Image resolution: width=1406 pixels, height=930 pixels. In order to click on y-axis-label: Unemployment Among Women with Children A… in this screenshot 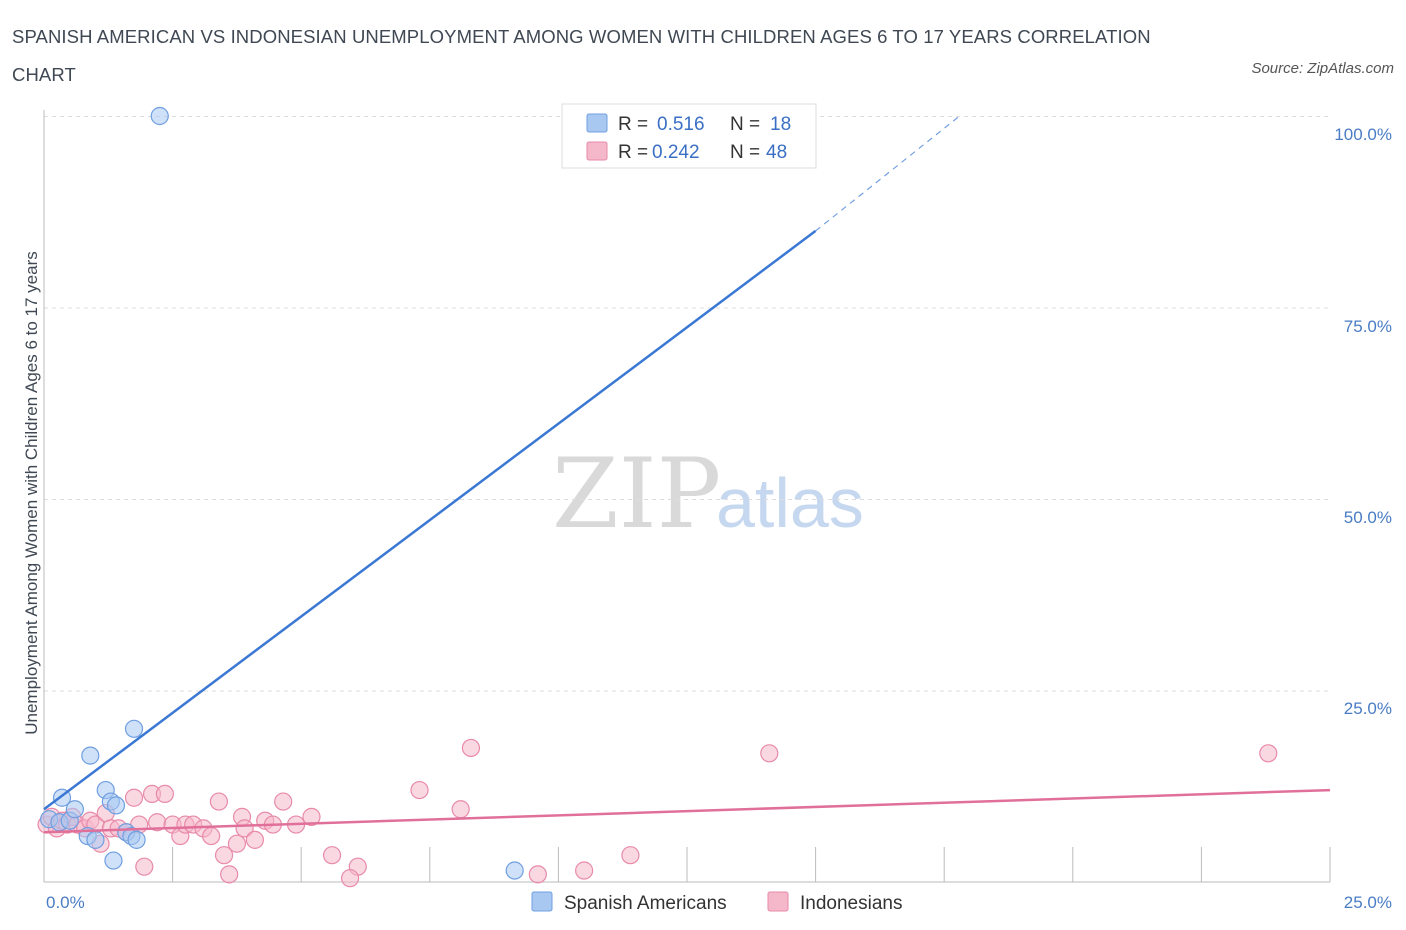, I will do `click(31, 493)`.